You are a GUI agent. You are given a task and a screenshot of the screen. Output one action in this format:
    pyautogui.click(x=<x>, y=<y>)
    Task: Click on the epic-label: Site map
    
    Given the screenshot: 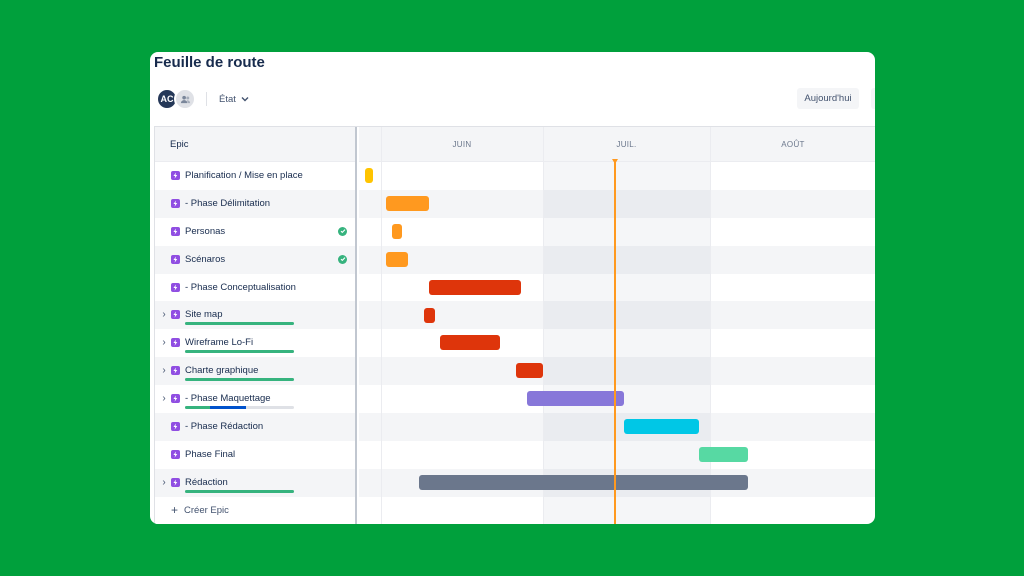 What is the action you would take?
    pyautogui.click(x=204, y=315)
    